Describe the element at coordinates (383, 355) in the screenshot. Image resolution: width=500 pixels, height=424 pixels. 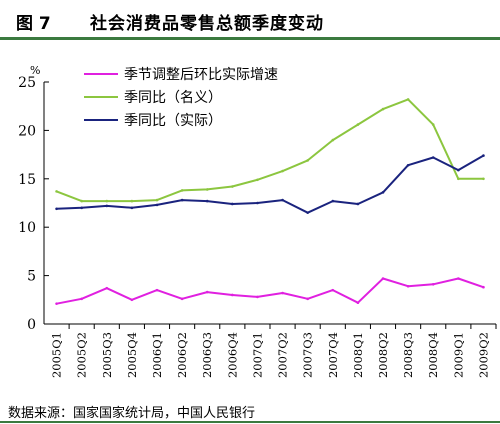
I see `x-tick-label: 2008Q2` at that location.